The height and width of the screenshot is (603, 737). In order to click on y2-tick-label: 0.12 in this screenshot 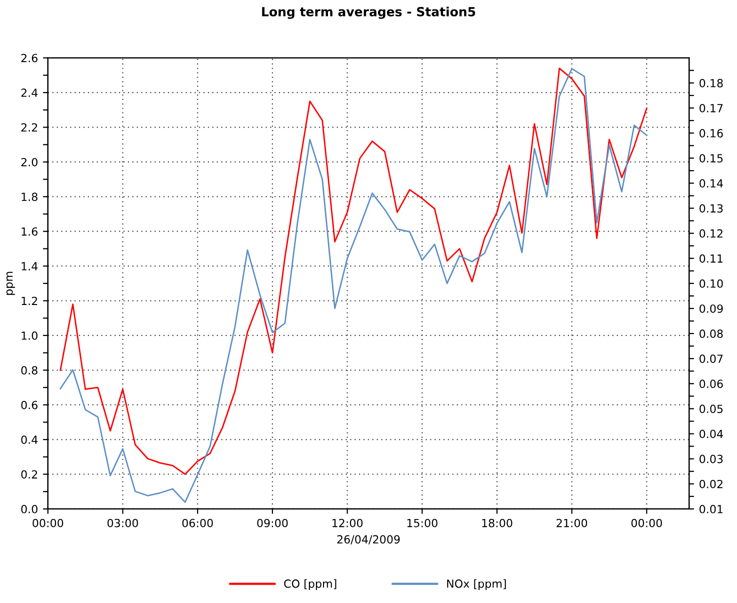, I will do `click(711, 233)`.